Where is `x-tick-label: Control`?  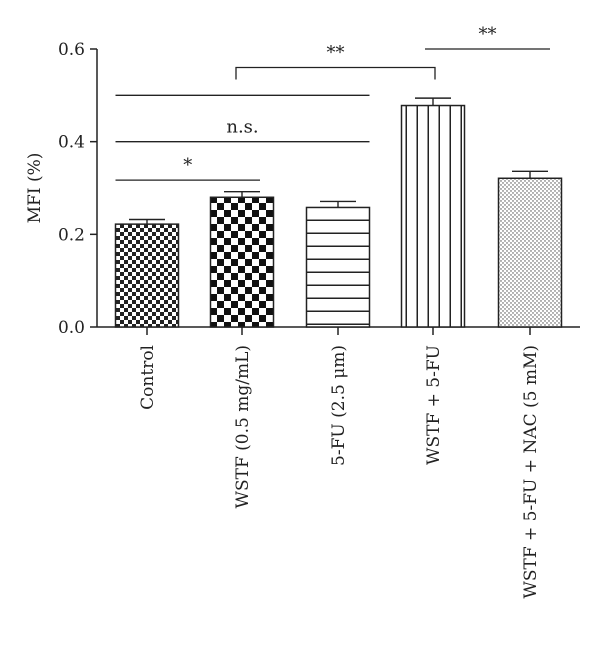
x-tick-label: Control is located at coordinates (148, 377).